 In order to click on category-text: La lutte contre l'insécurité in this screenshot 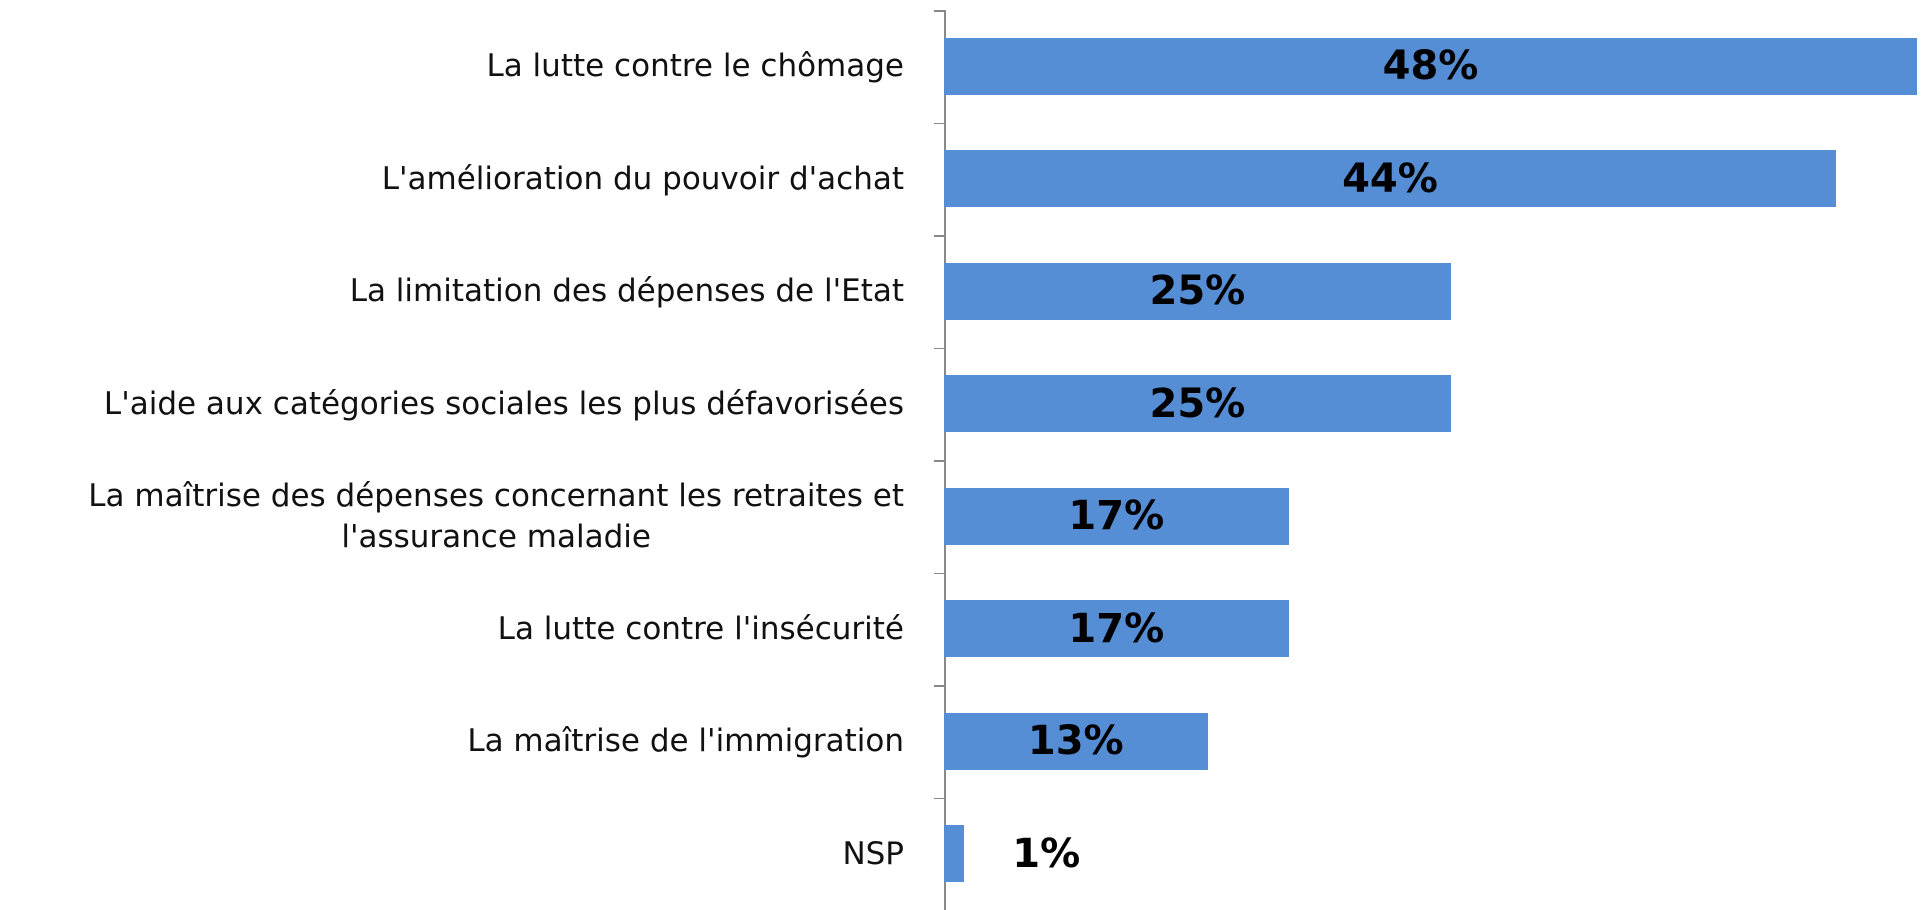, I will do `click(700, 628)`.